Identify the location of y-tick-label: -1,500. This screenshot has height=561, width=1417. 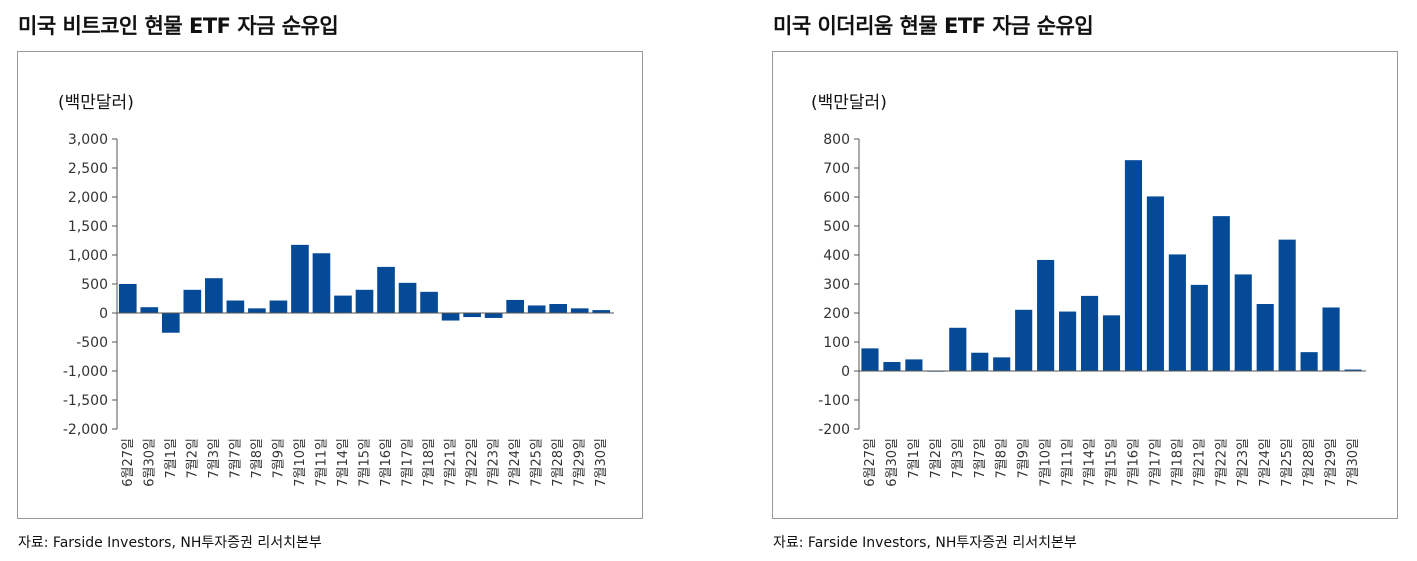
(85, 401).